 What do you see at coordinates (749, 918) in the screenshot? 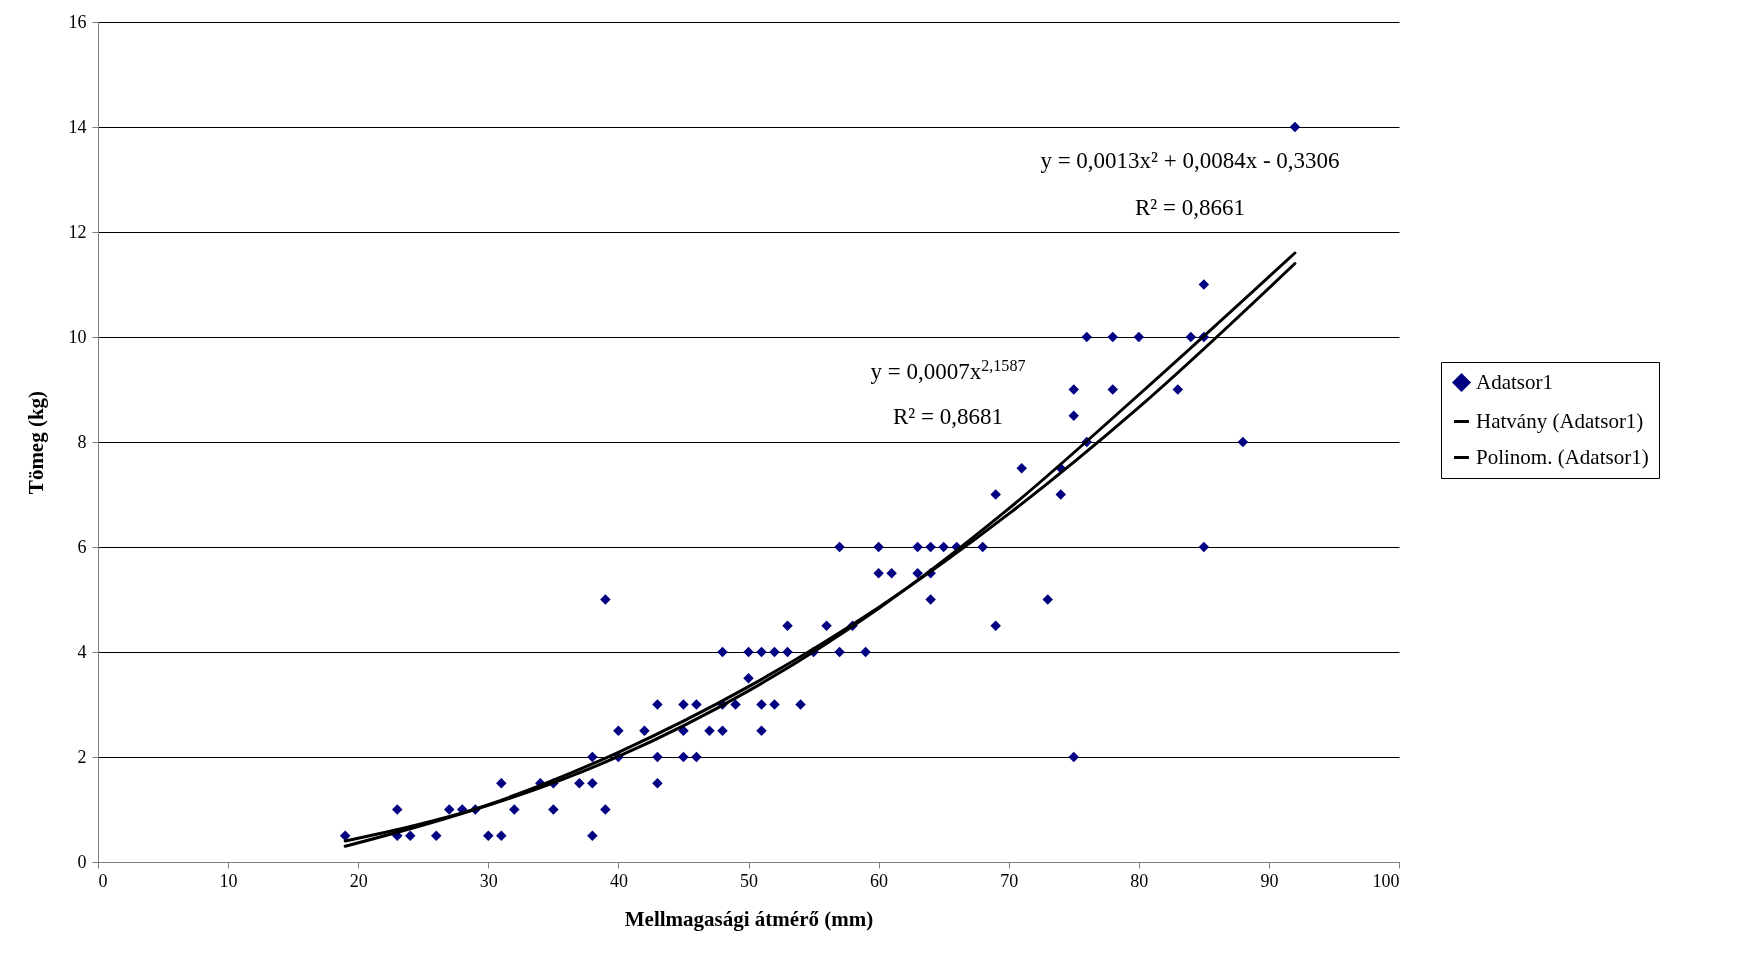
I see `x-axis-title: Mellmagasági átmérő (mm)` at bounding box center [749, 918].